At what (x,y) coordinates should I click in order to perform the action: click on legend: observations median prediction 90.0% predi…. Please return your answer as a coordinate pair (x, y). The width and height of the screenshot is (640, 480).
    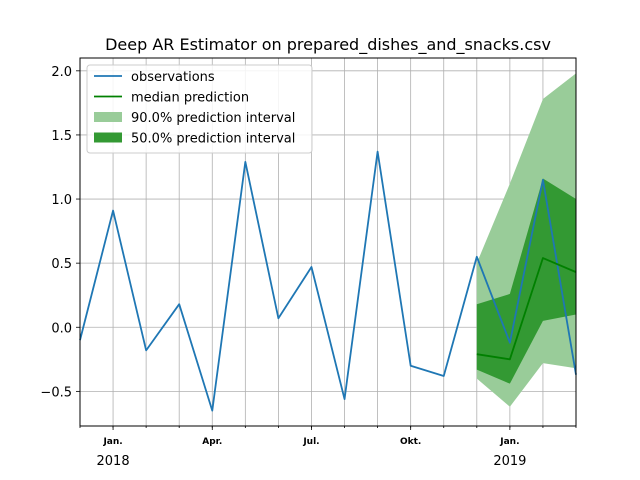
    Looking at the image, I should click on (199, 109).